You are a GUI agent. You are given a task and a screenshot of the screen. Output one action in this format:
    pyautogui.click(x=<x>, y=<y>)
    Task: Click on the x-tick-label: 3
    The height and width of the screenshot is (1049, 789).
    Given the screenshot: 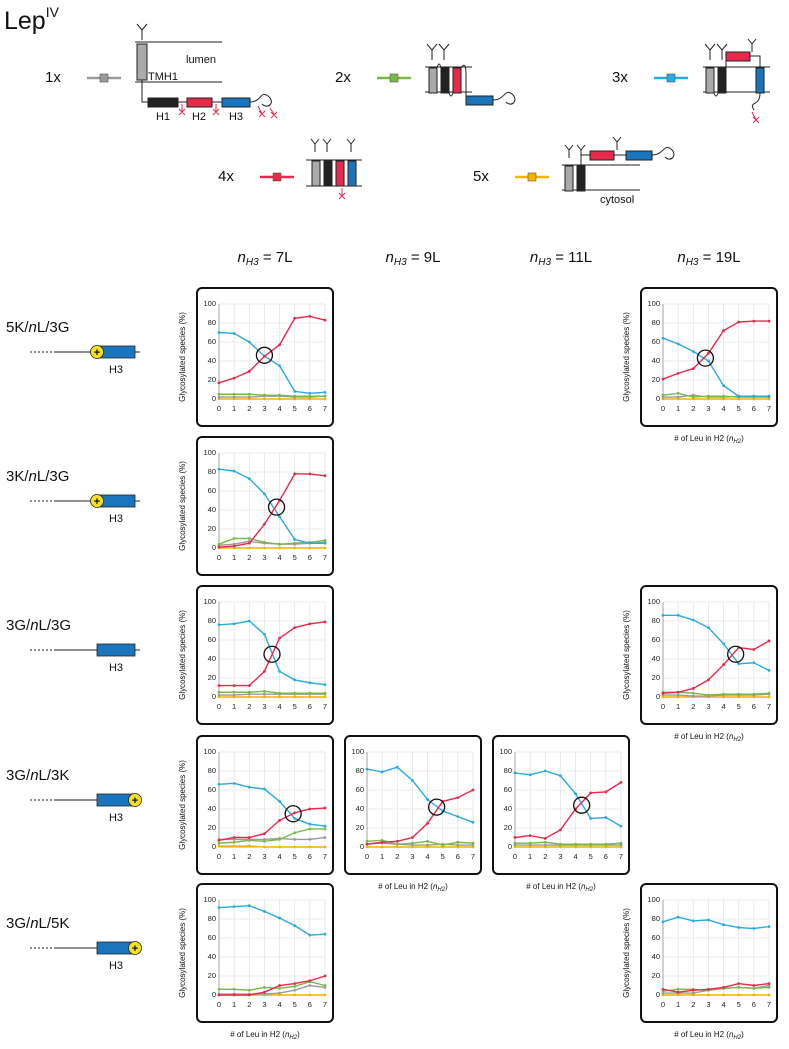 What is the action you would take?
    pyautogui.click(x=264, y=856)
    